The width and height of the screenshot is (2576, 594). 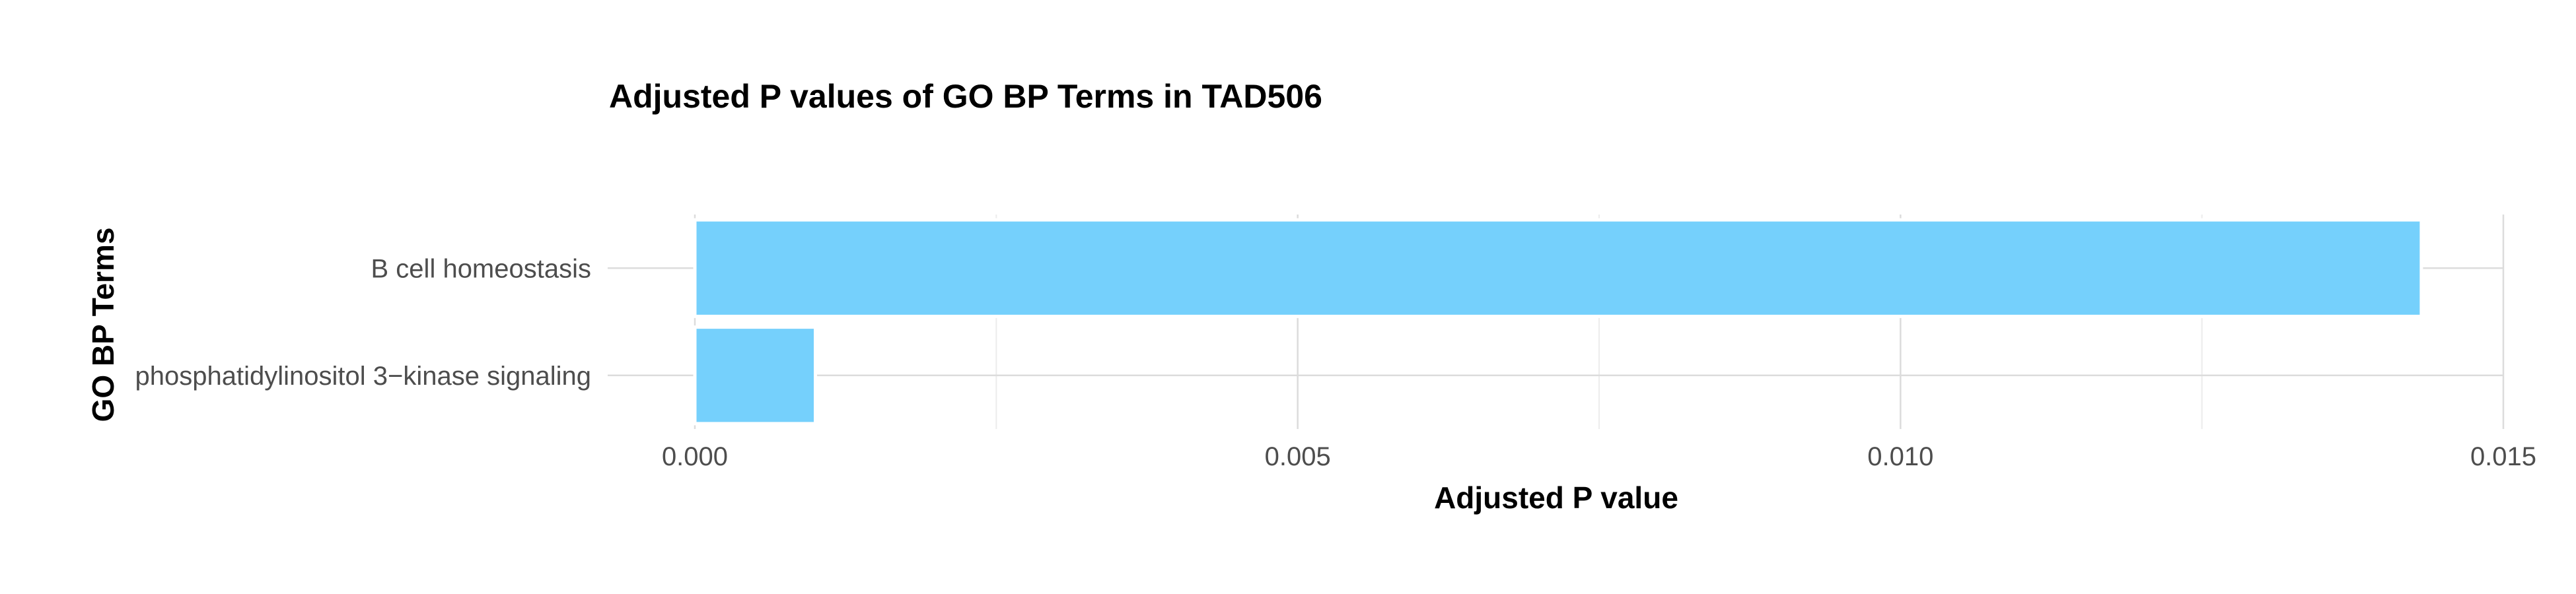 What do you see at coordinates (1900, 456) in the screenshot?
I see `x-tick-label: 0.010` at bounding box center [1900, 456].